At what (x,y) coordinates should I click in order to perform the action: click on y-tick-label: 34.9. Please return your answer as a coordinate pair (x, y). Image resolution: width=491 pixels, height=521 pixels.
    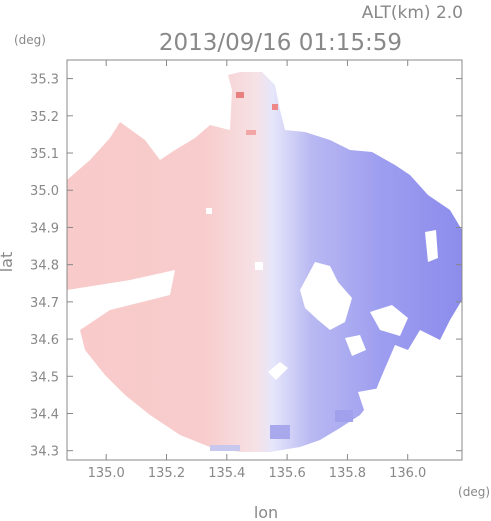
    Looking at the image, I should click on (44, 228).